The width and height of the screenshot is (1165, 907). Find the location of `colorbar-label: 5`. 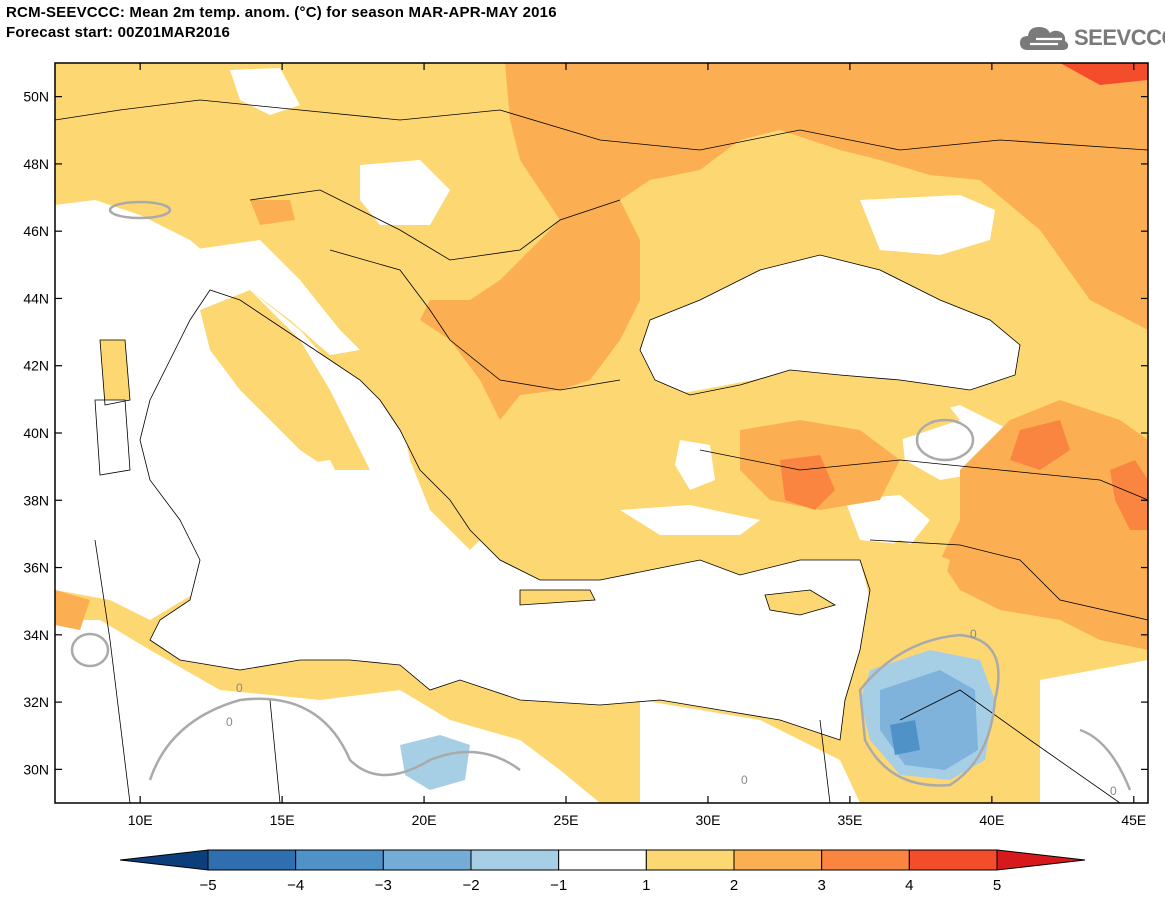

colorbar-label: 5 is located at coordinates (997, 885).